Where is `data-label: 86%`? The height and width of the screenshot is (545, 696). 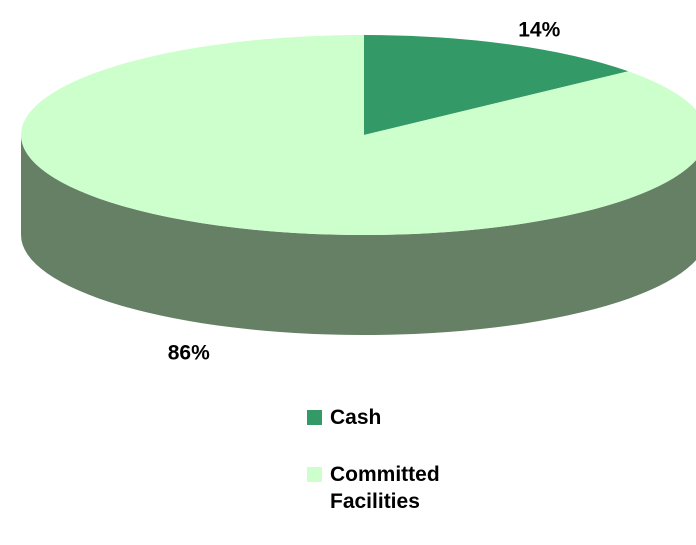
data-label: 86% is located at coordinates (189, 353).